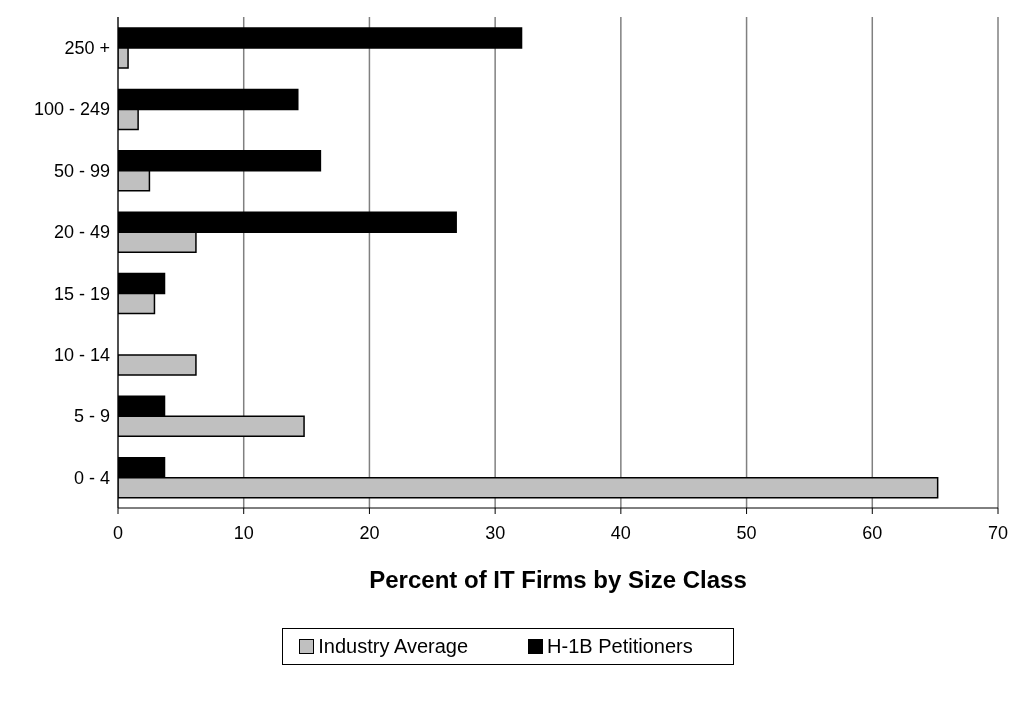 The image size is (1016, 713). What do you see at coordinates (998, 532) in the screenshot?
I see `x-tick-label: 70` at bounding box center [998, 532].